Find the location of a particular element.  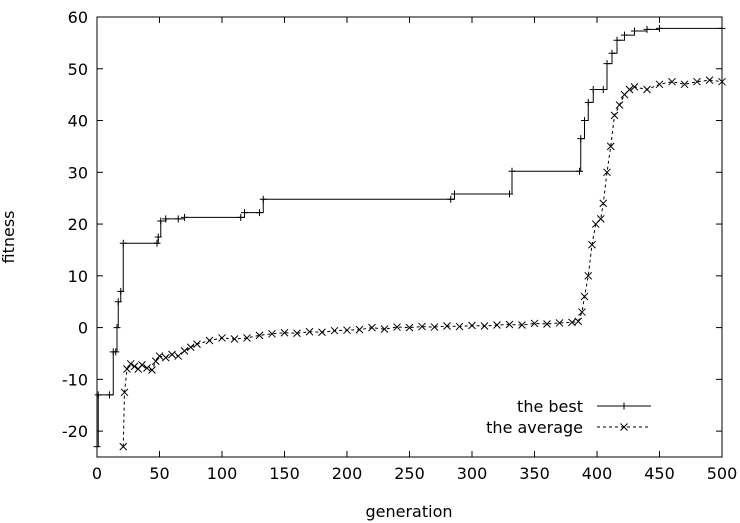

x-axis-title: generation is located at coordinates (408, 511).